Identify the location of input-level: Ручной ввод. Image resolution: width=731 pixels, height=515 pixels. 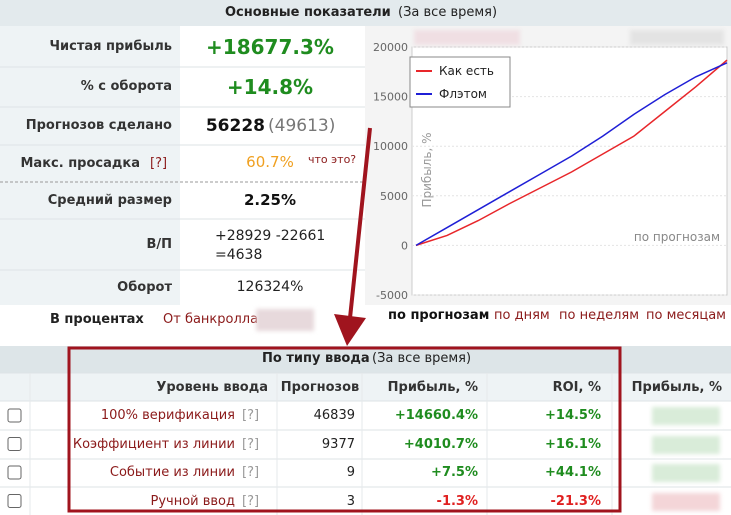
(192, 501).